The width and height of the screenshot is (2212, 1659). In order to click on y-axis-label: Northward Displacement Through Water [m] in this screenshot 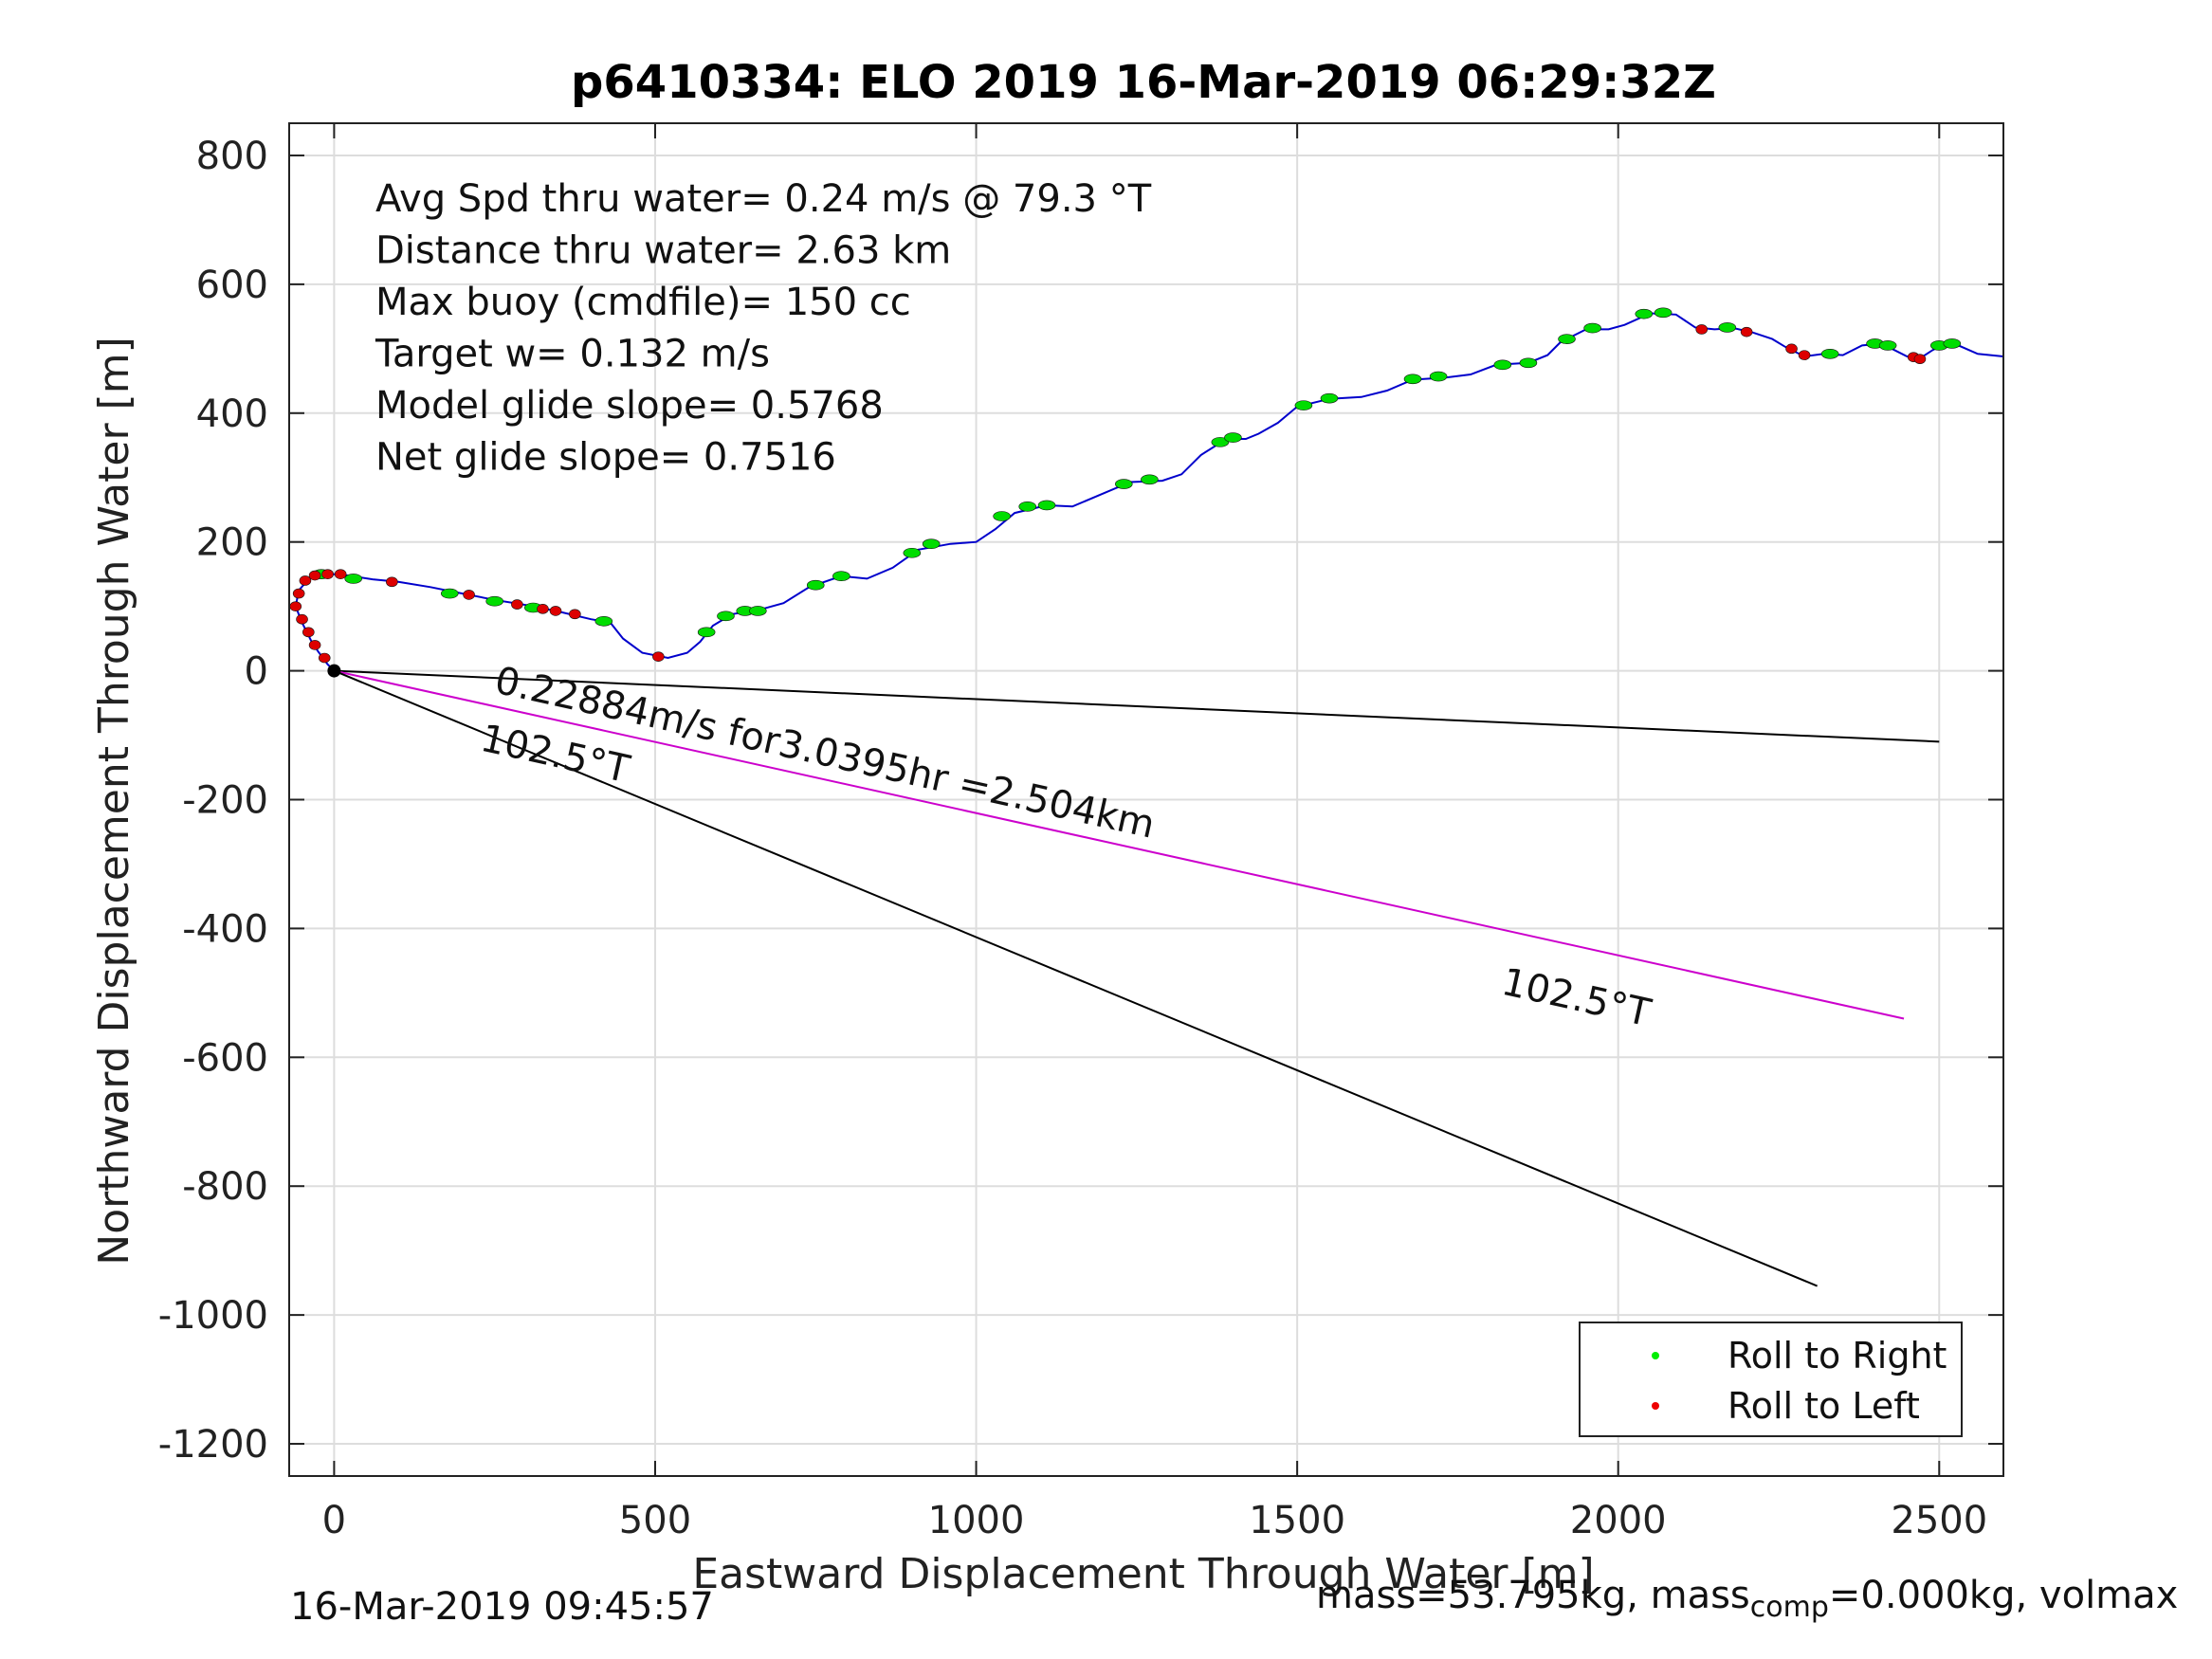, I will do `click(114, 801)`.